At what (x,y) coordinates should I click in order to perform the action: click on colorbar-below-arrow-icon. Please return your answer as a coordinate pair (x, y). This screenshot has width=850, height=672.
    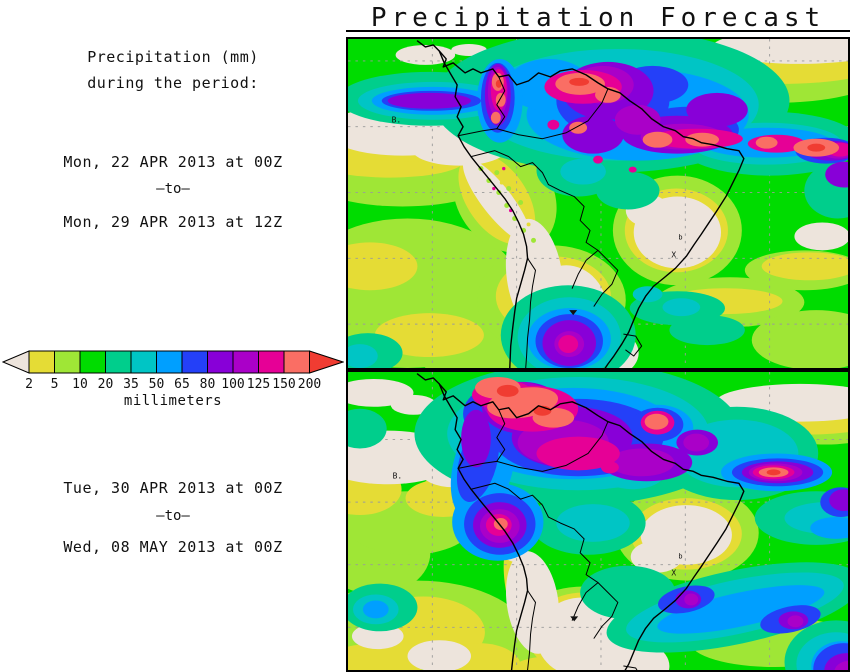
    Looking at the image, I should click on (15, 362).